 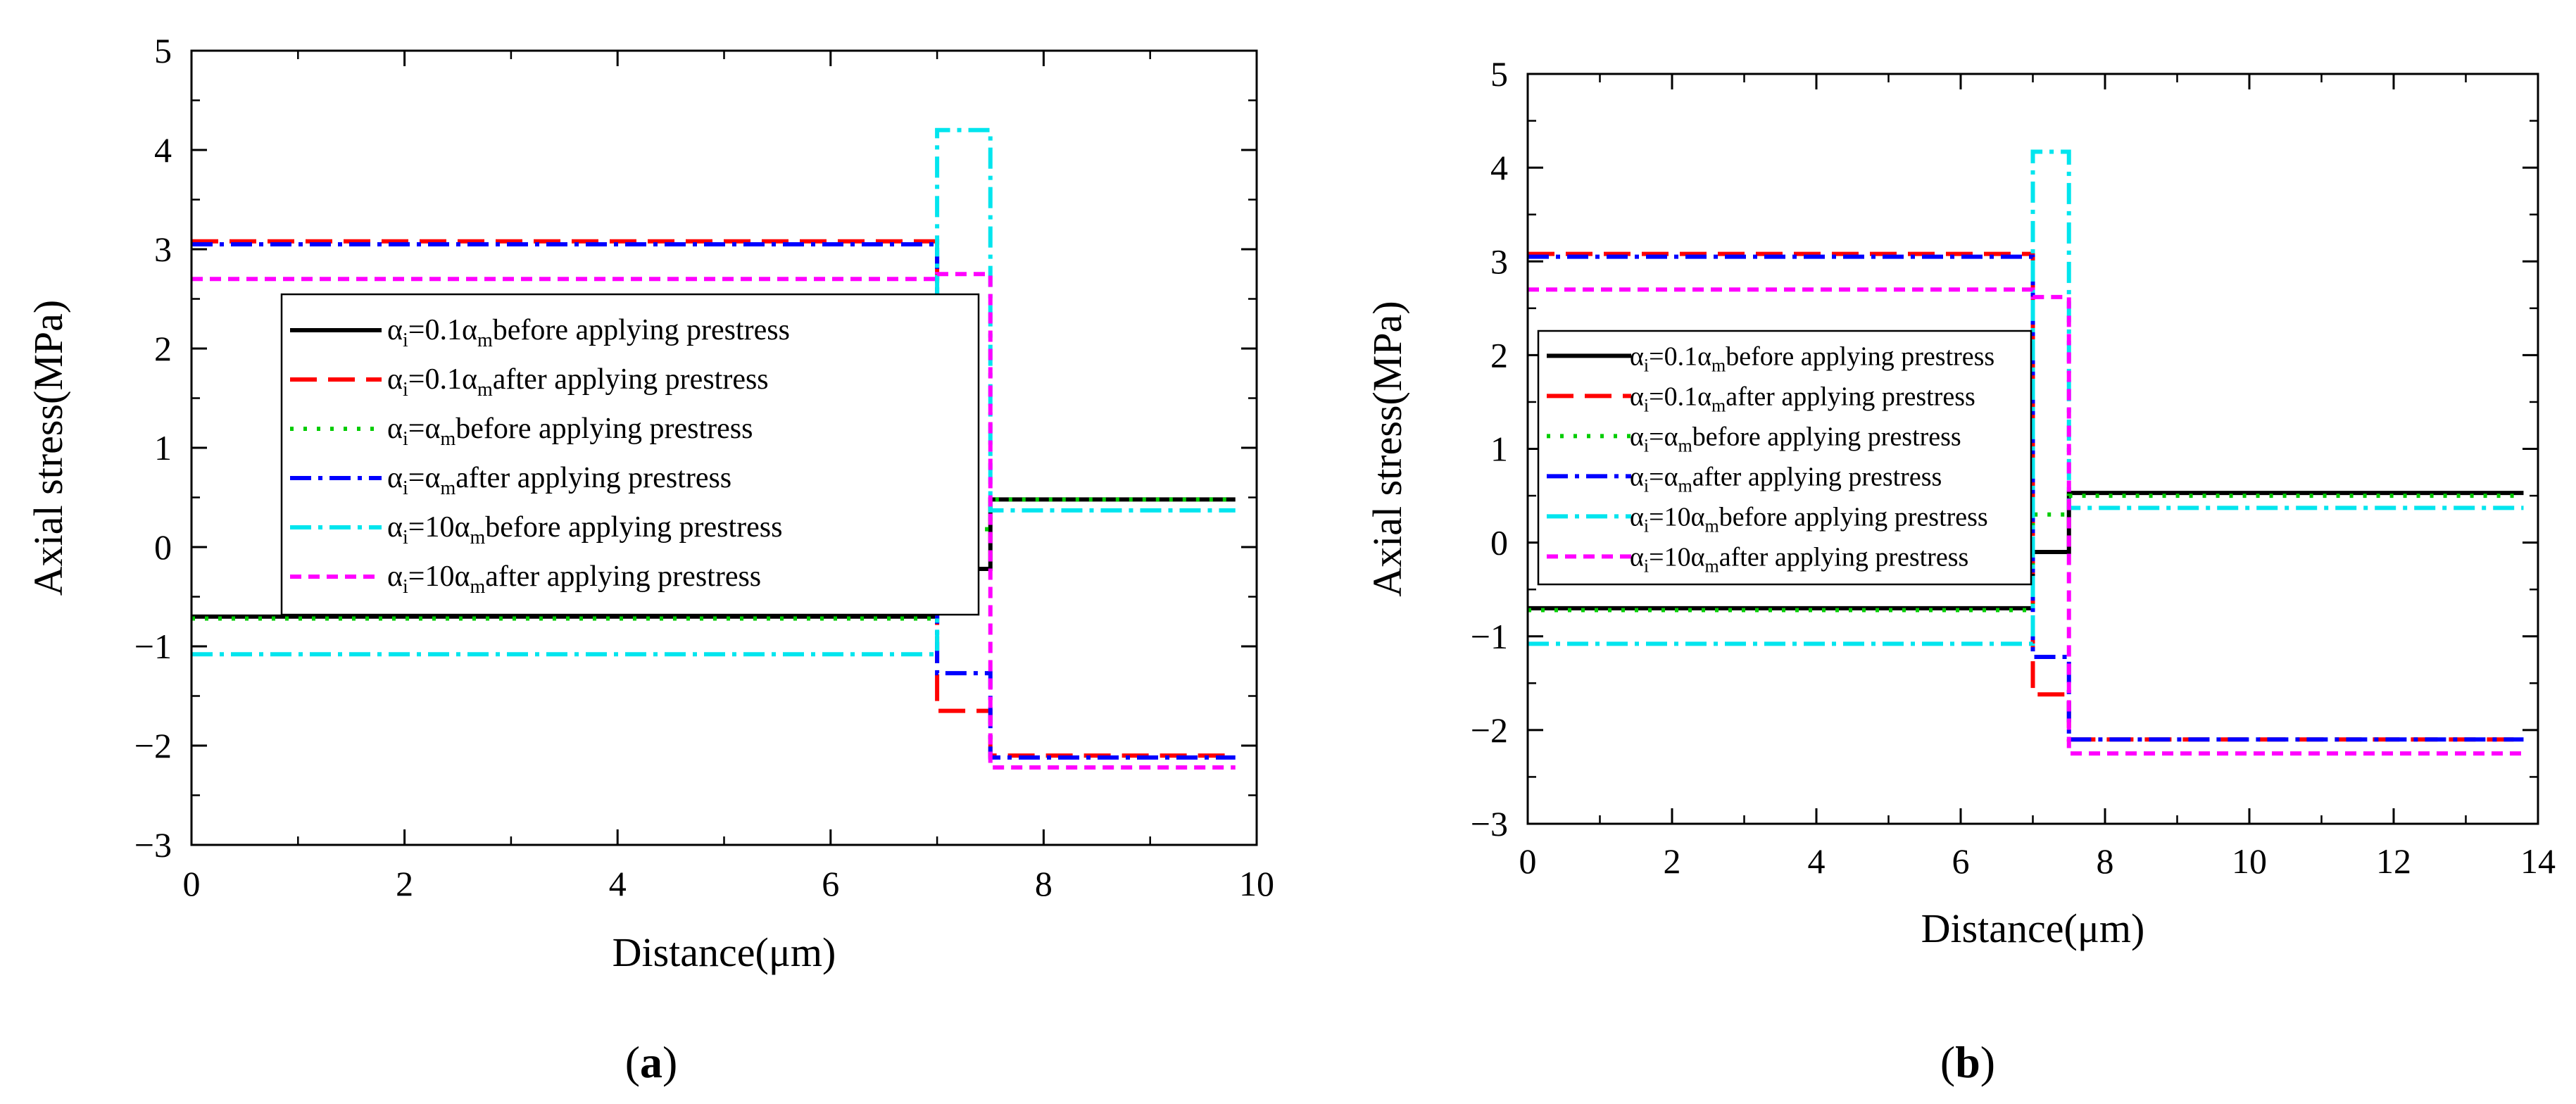 I want to click on x-tick-label: 12, so click(x=2393, y=861).